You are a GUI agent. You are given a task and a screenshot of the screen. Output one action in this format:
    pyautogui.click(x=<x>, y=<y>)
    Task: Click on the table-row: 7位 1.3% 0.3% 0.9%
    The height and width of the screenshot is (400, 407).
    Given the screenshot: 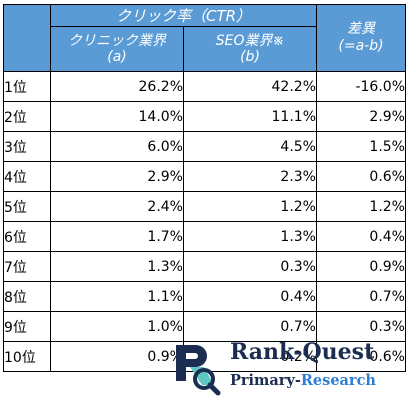 What is the action you would take?
    pyautogui.click(x=204, y=266)
    